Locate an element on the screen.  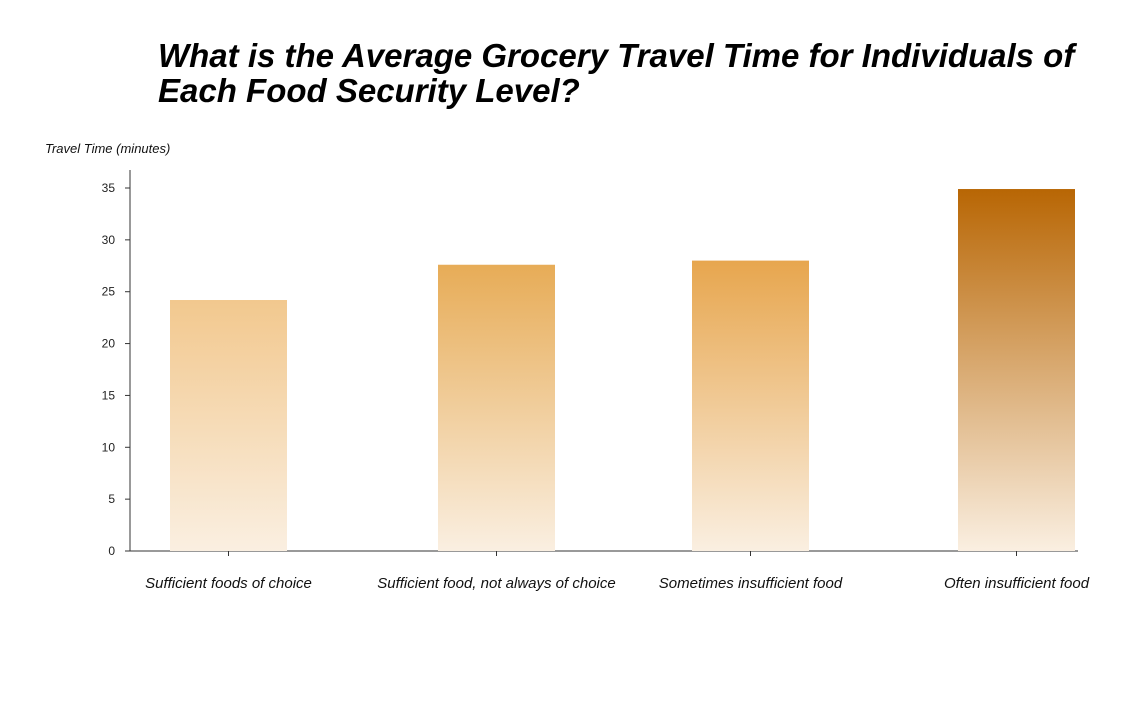
x-category-label: Sometimes insufficient food is located at coordinates (751, 583).